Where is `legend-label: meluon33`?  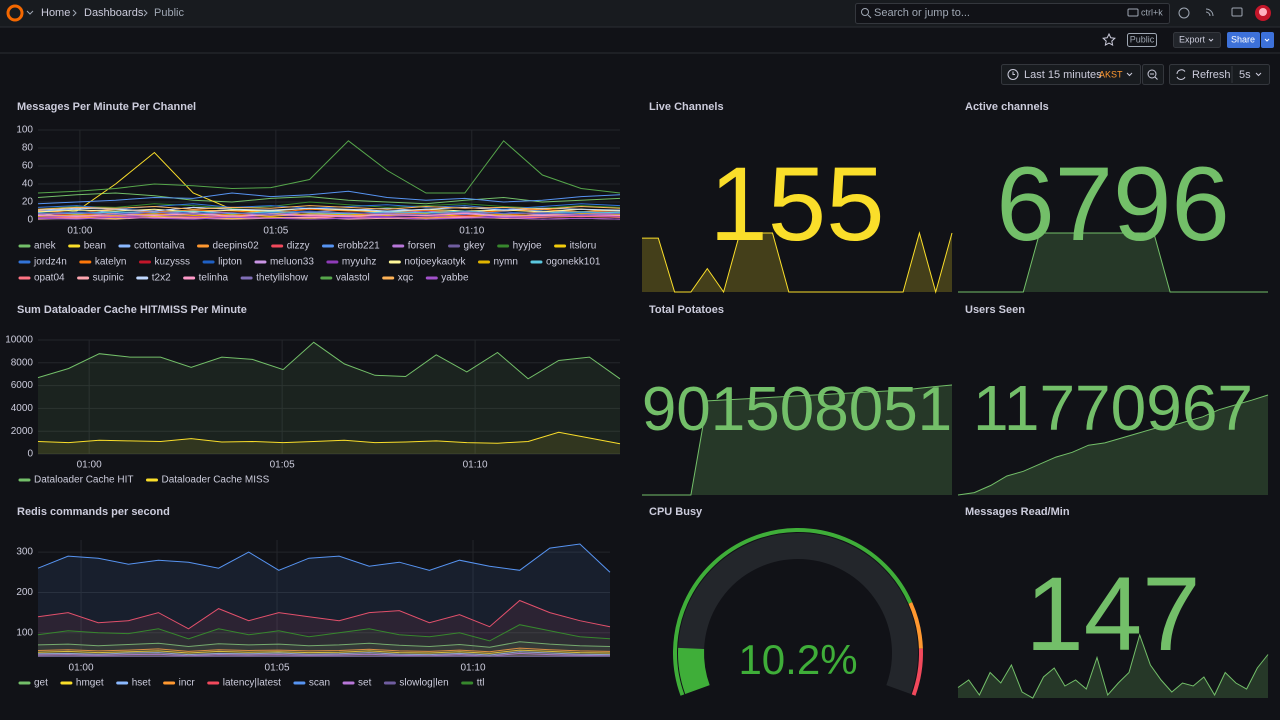 legend-label: meluon33 is located at coordinates (292, 262).